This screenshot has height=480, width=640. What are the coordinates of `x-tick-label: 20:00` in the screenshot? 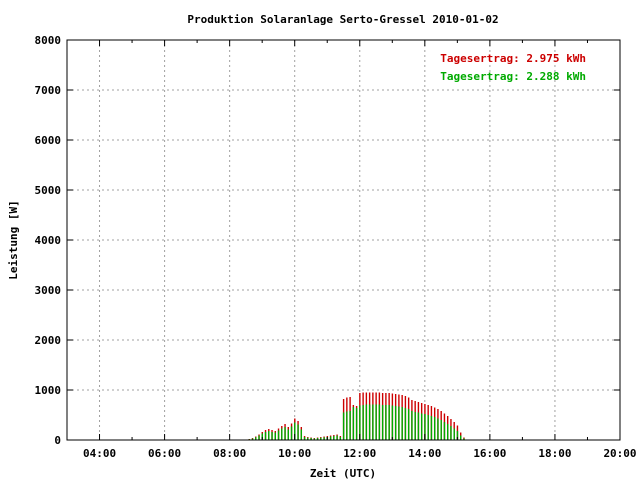 It's located at (619, 453).